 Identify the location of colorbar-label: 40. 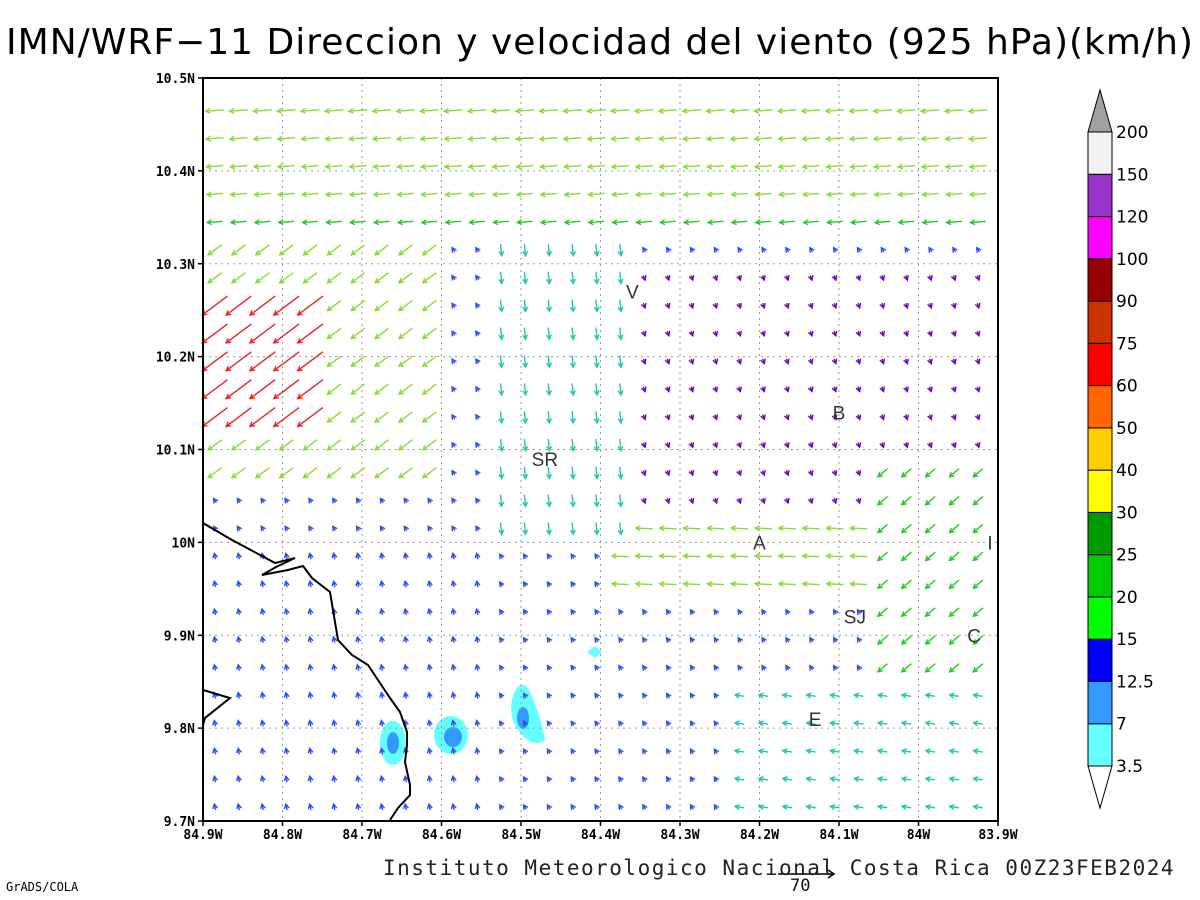
(1127, 471).